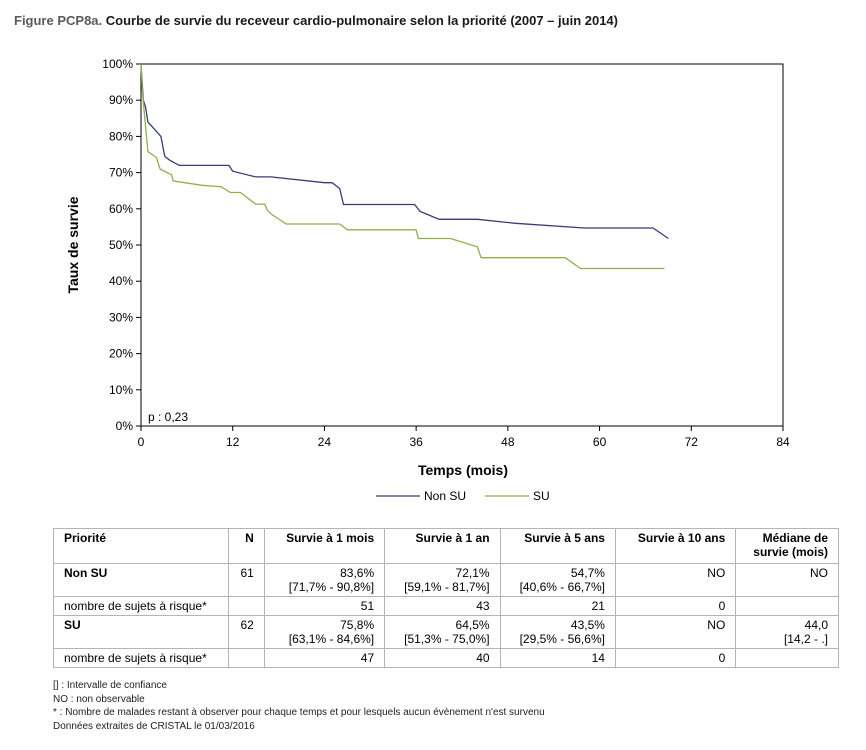 This screenshot has height=750, width=866. I want to click on cell-at-risk: 43, so click(442, 606).